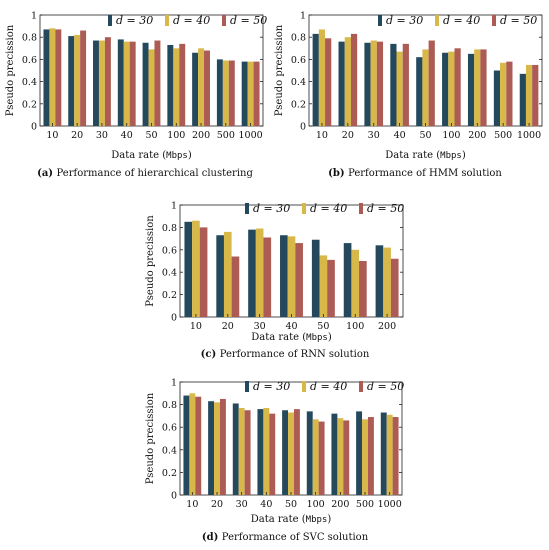 This screenshot has width=549, height=550. What do you see at coordinates (198, 445) in the screenshot?
I see `bar-d-10-s3` at bounding box center [198, 445].